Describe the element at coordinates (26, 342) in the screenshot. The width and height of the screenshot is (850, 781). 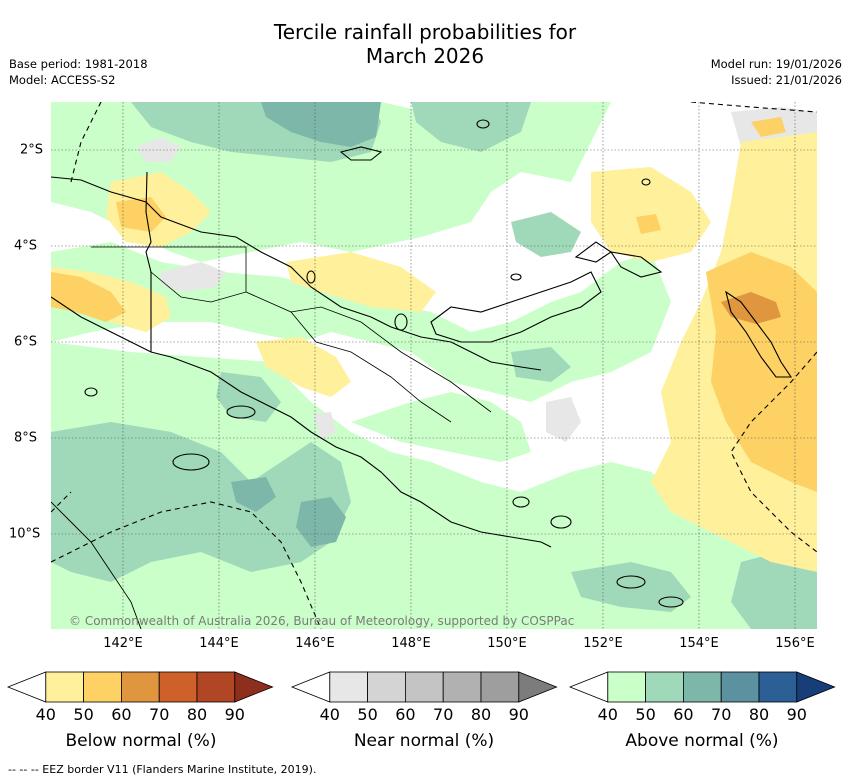
I see `lat-label-6s: 6°S` at that location.